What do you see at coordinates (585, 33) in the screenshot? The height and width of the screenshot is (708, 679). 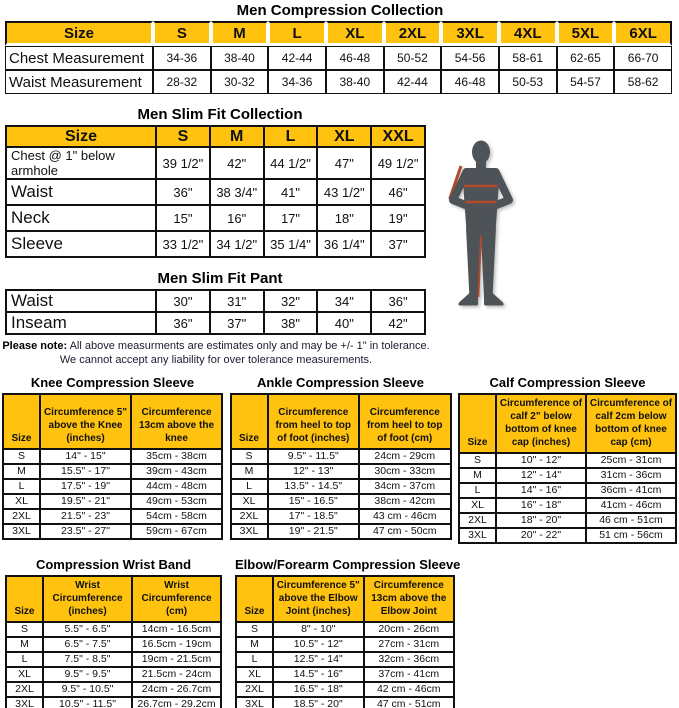 I see `column-header: 5XL` at bounding box center [585, 33].